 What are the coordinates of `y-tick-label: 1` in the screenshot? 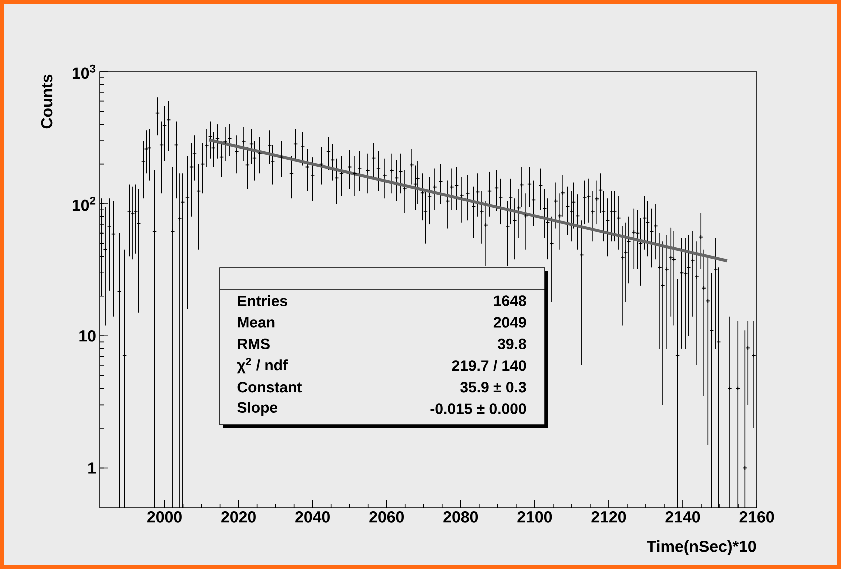 It's located at (92, 468).